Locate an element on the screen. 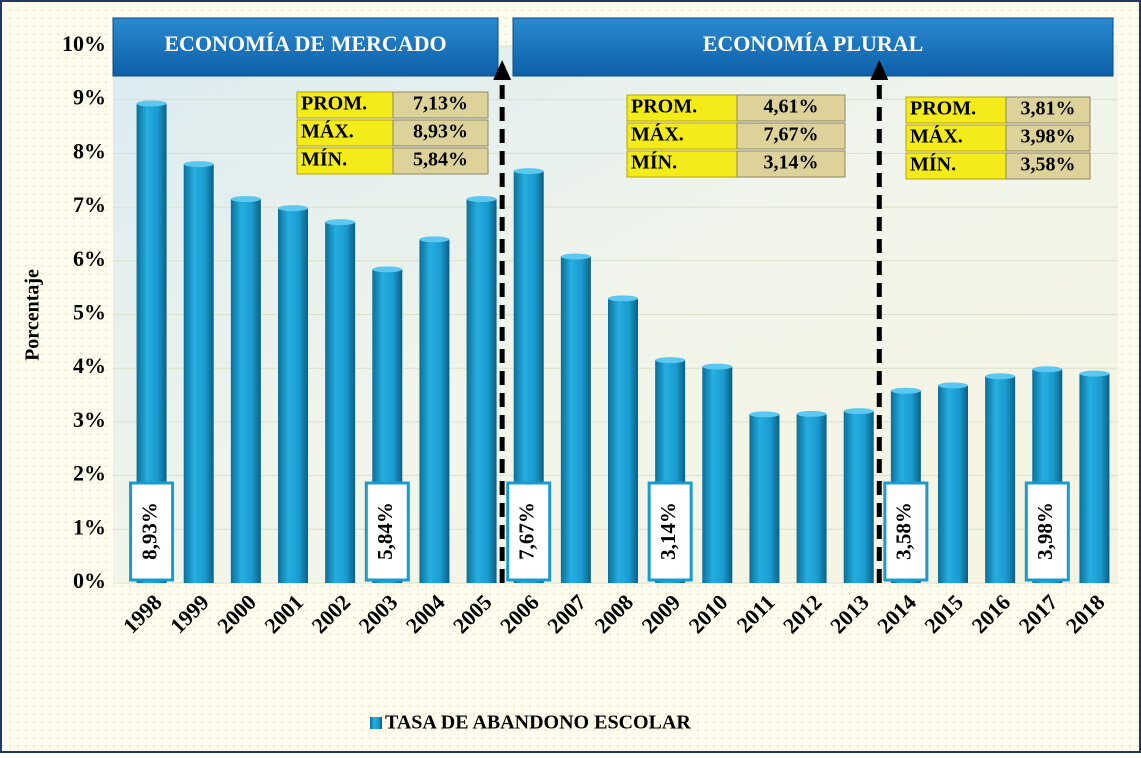  value-label: 5,84% is located at coordinates (385, 531).